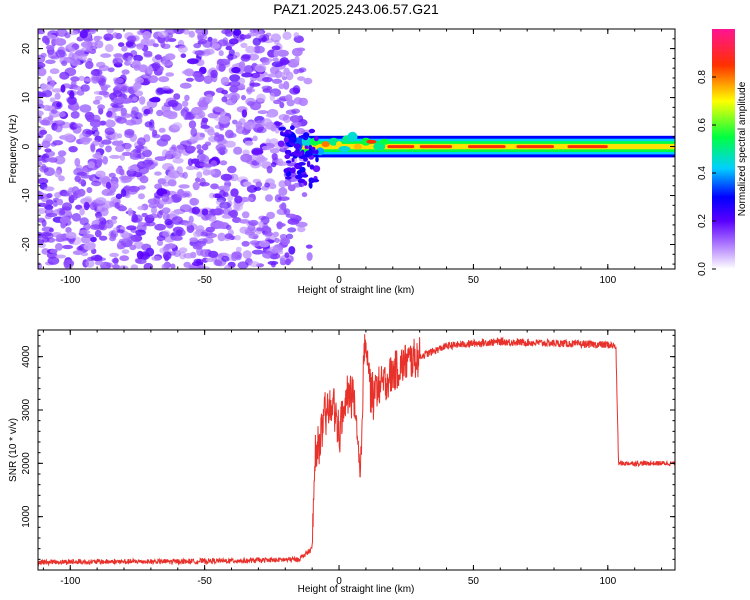 The width and height of the screenshot is (750, 600). What do you see at coordinates (384, 141) in the screenshot?
I see `transition-blob` at bounding box center [384, 141].